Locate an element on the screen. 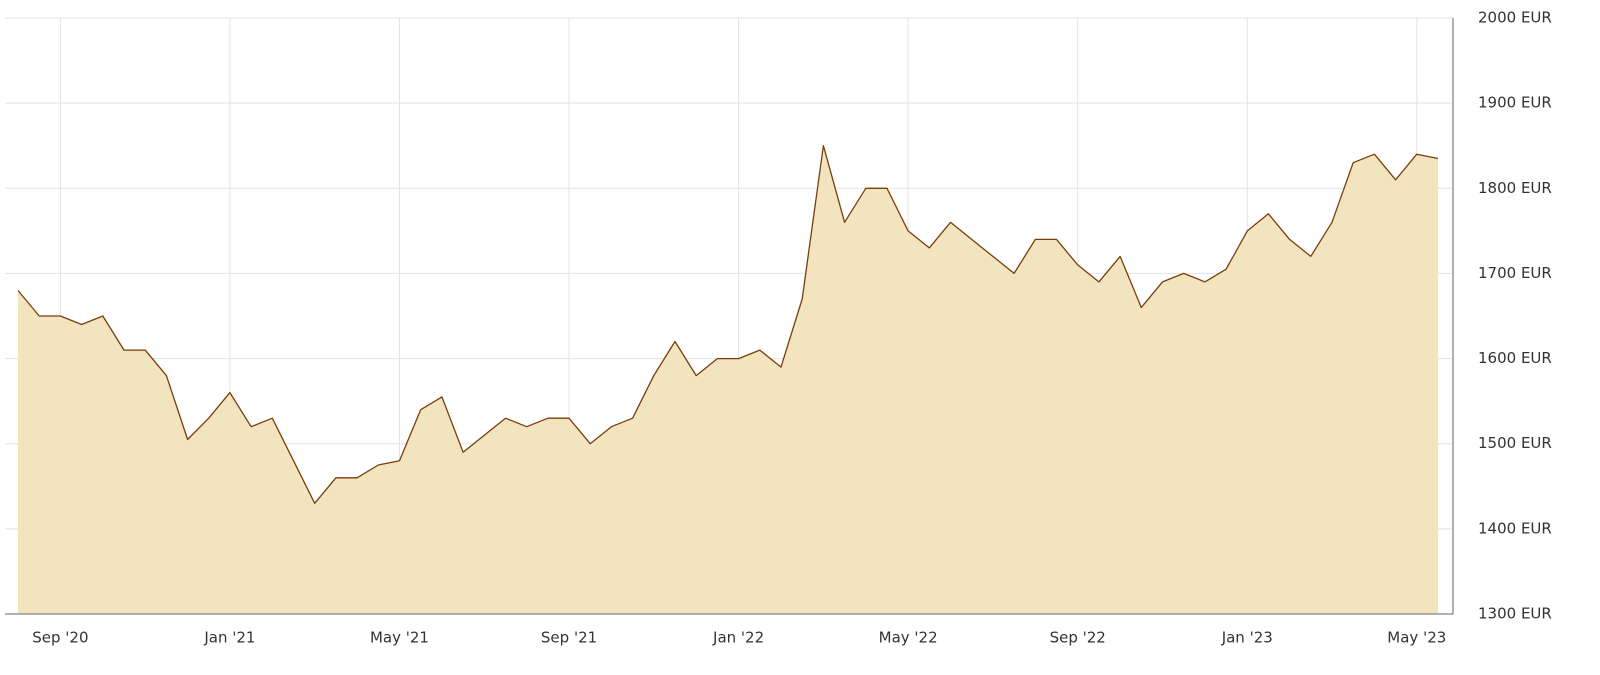 The height and width of the screenshot is (675, 1600). x-tick-label: Jan '21 is located at coordinates (229, 638).